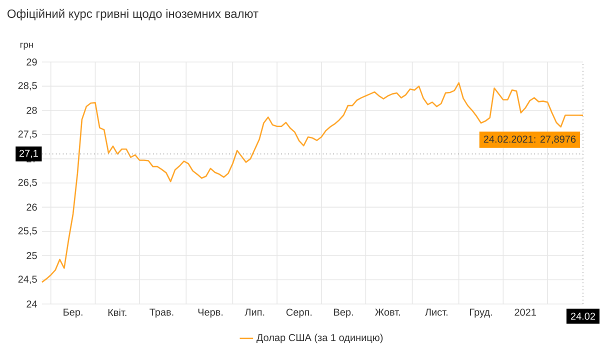 The height and width of the screenshot is (350, 608). Describe the element at coordinates (73, 313) in the screenshot. I see `x-tick-label: Бер.` at that location.